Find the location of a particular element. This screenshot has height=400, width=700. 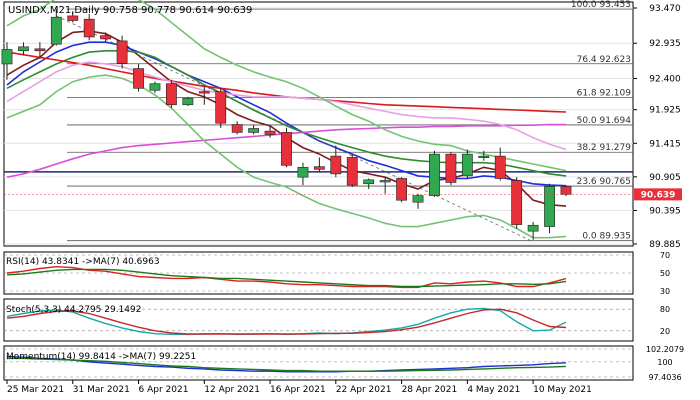

y-tick-label: 89.885 is located at coordinates (665, 245).